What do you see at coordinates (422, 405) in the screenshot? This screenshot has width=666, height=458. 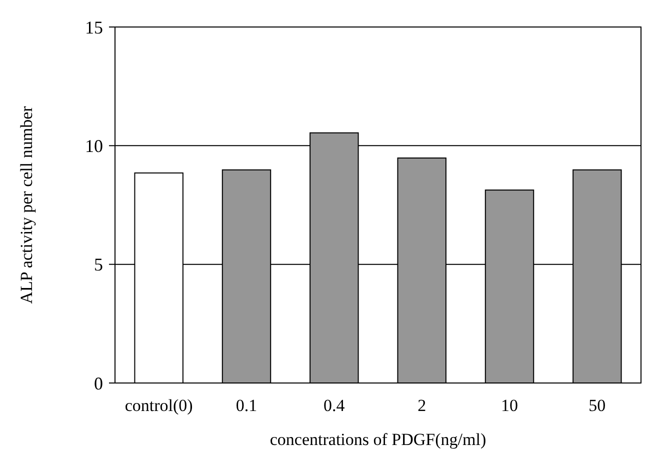 I see `x-tick-label: 2` at bounding box center [422, 405].